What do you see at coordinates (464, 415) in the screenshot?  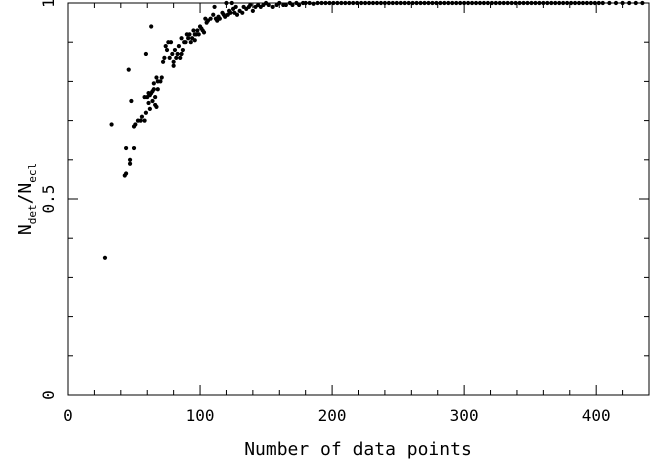 I see `x-tick-label: 300` at bounding box center [464, 415].